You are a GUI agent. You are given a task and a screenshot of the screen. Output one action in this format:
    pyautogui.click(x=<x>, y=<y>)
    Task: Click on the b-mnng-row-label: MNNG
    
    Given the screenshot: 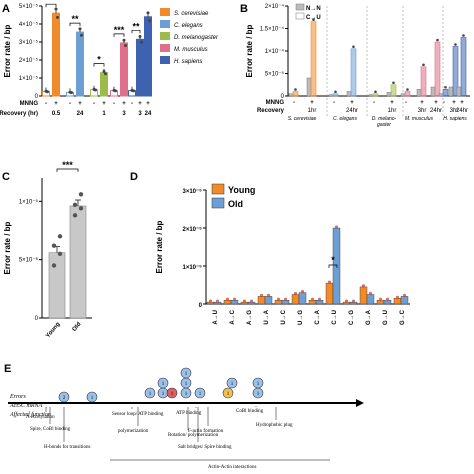 What is the action you would take?
    pyautogui.click(x=275, y=103)
    